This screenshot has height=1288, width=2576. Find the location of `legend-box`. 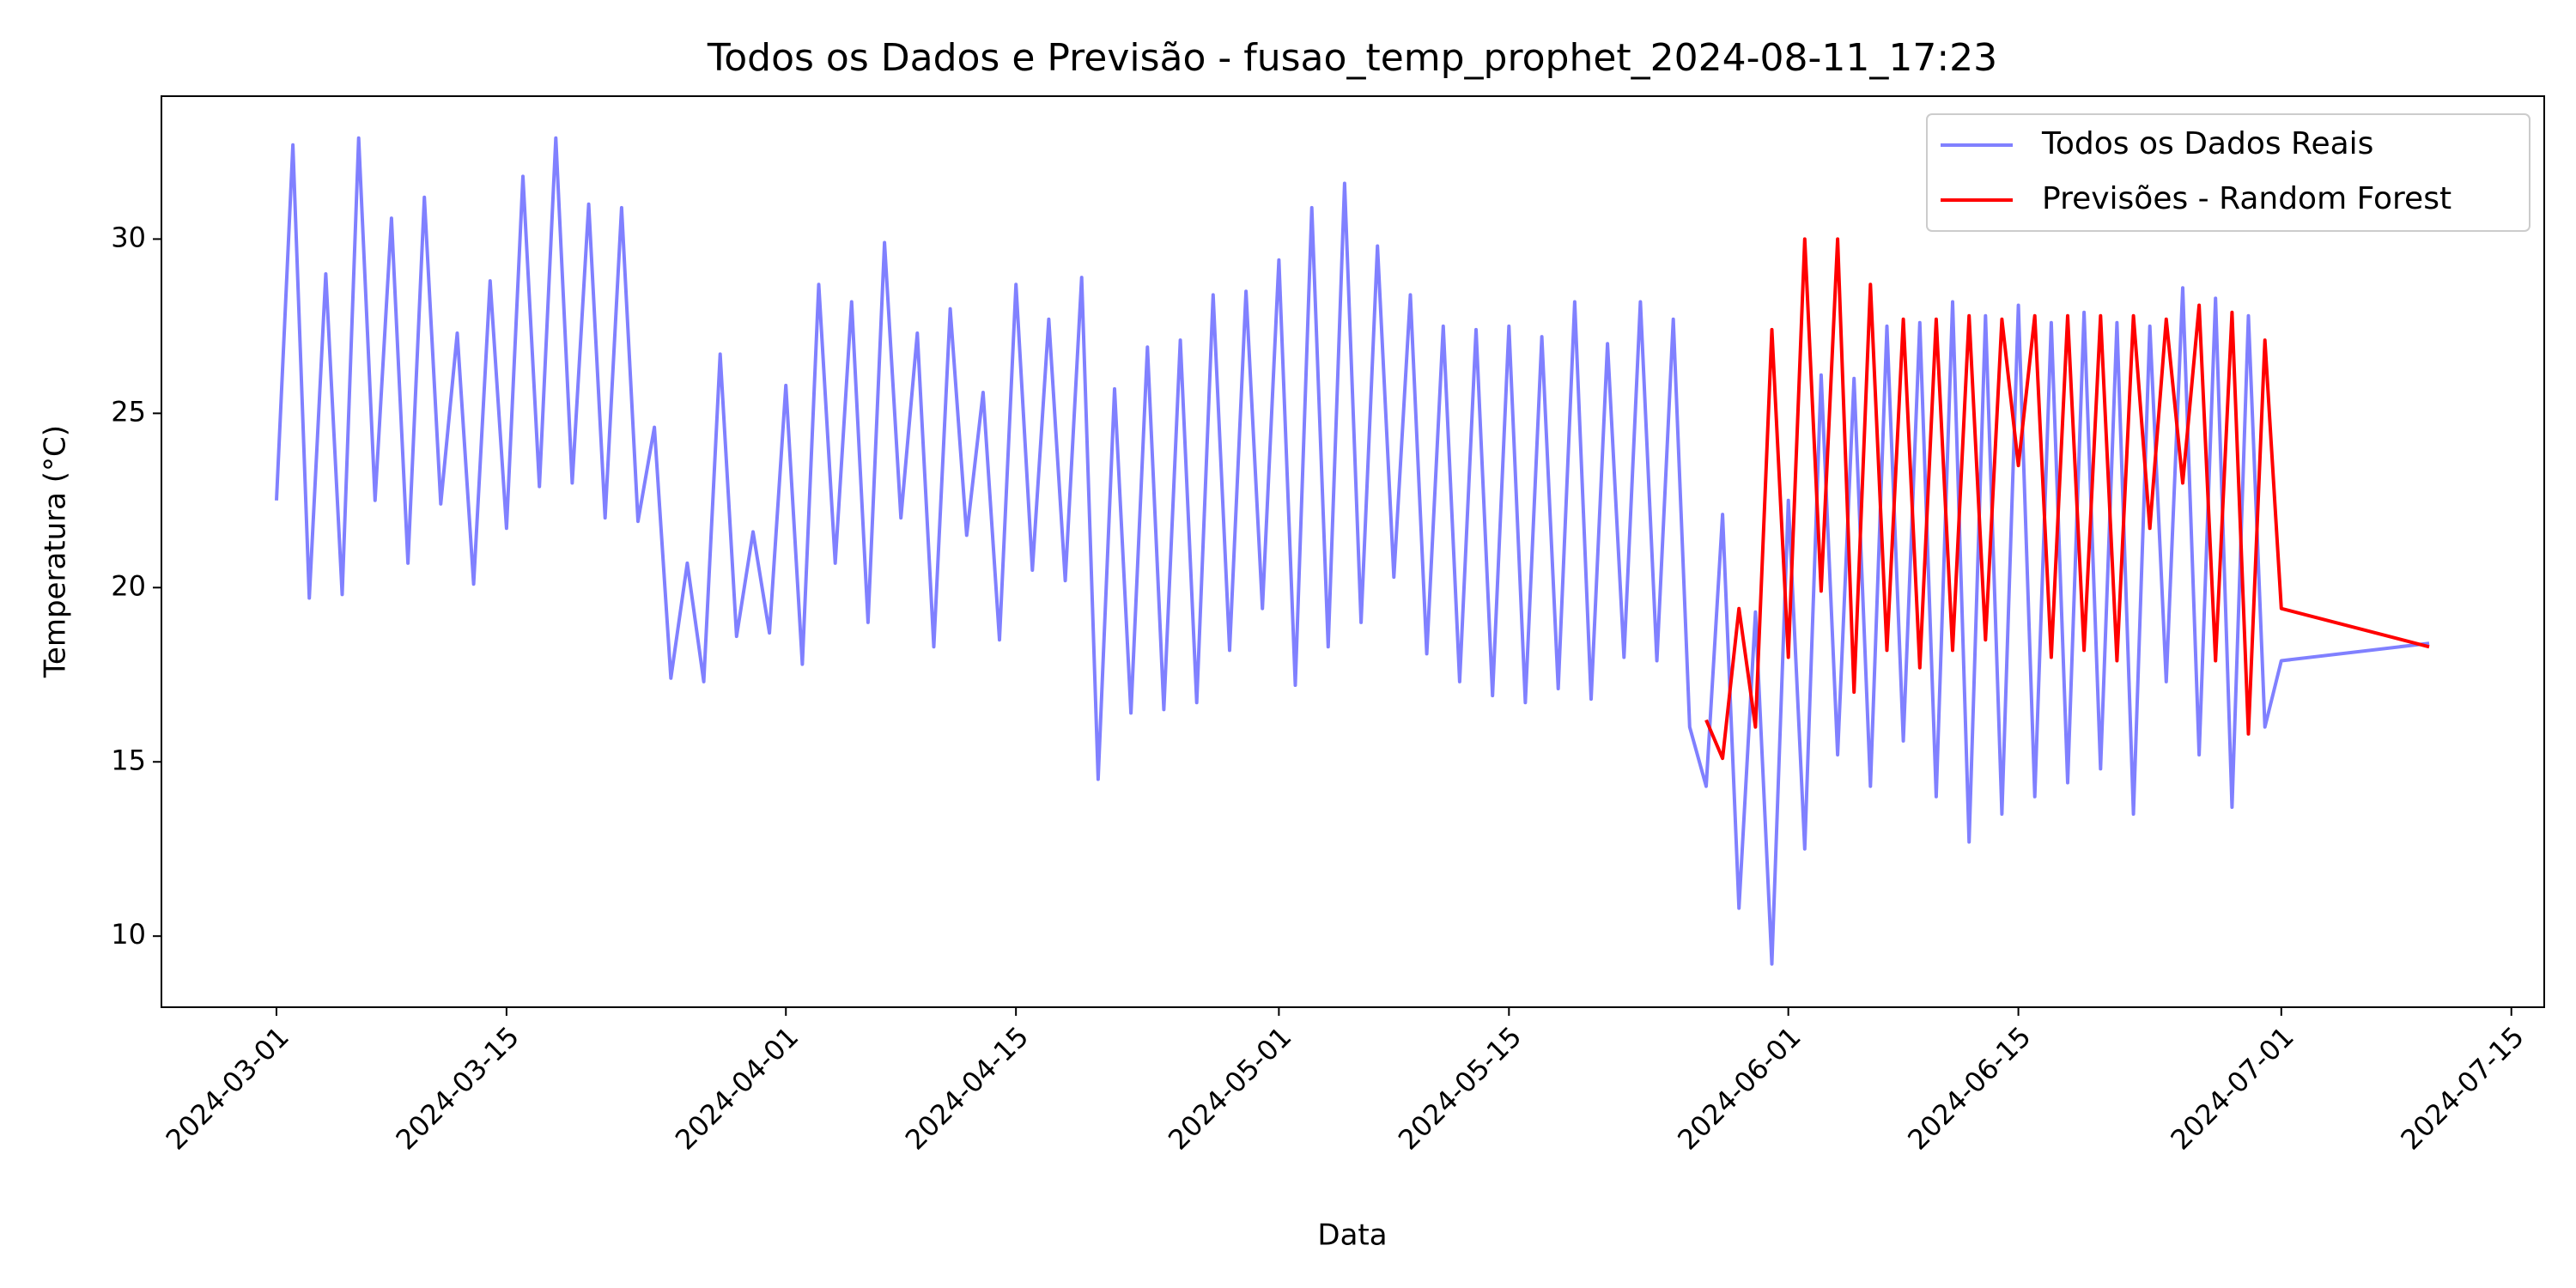

legend-box is located at coordinates (2228, 172).